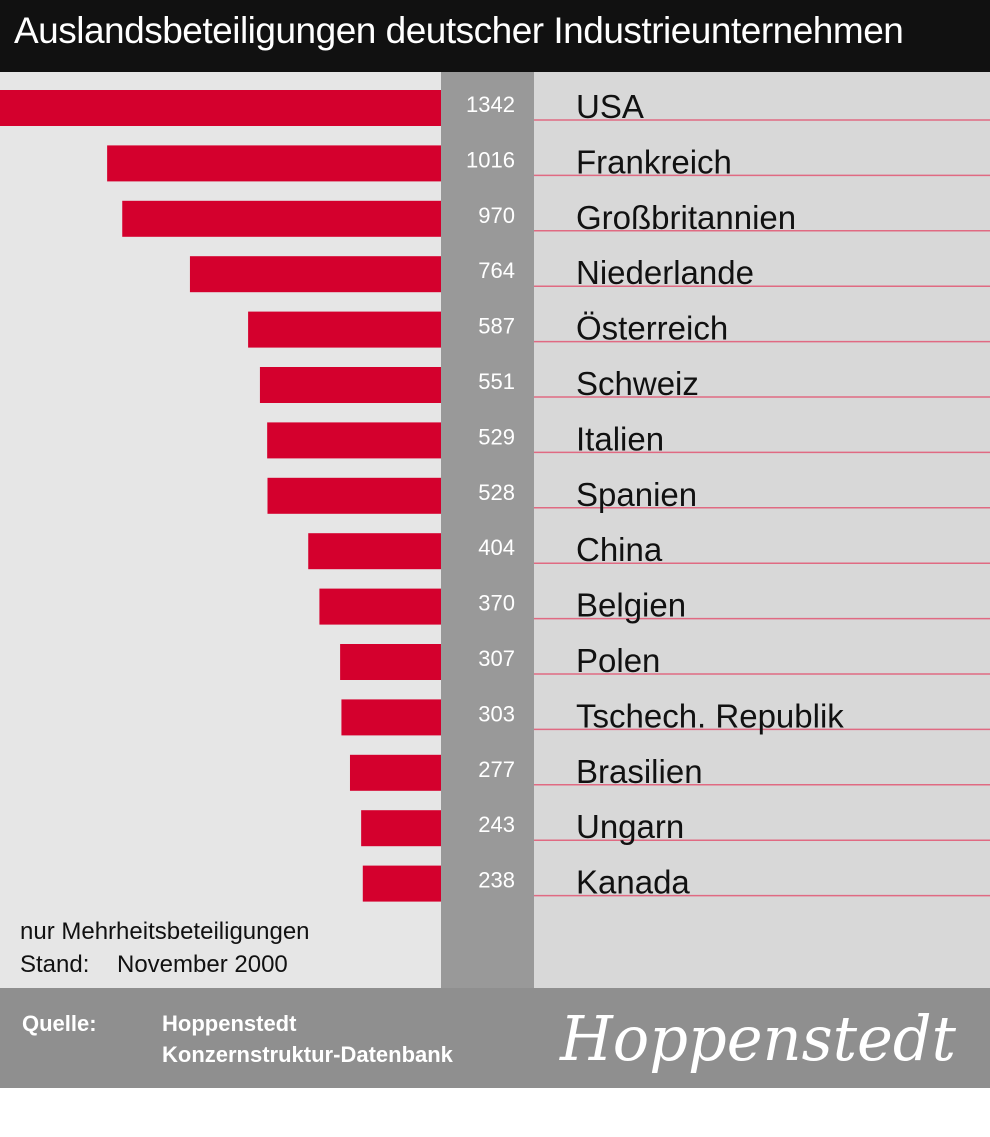  What do you see at coordinates (307, 1054) in the screenshot?
I see `source-database: Konzernstruktur-Datenbank` at bounding box center [307, 1054].